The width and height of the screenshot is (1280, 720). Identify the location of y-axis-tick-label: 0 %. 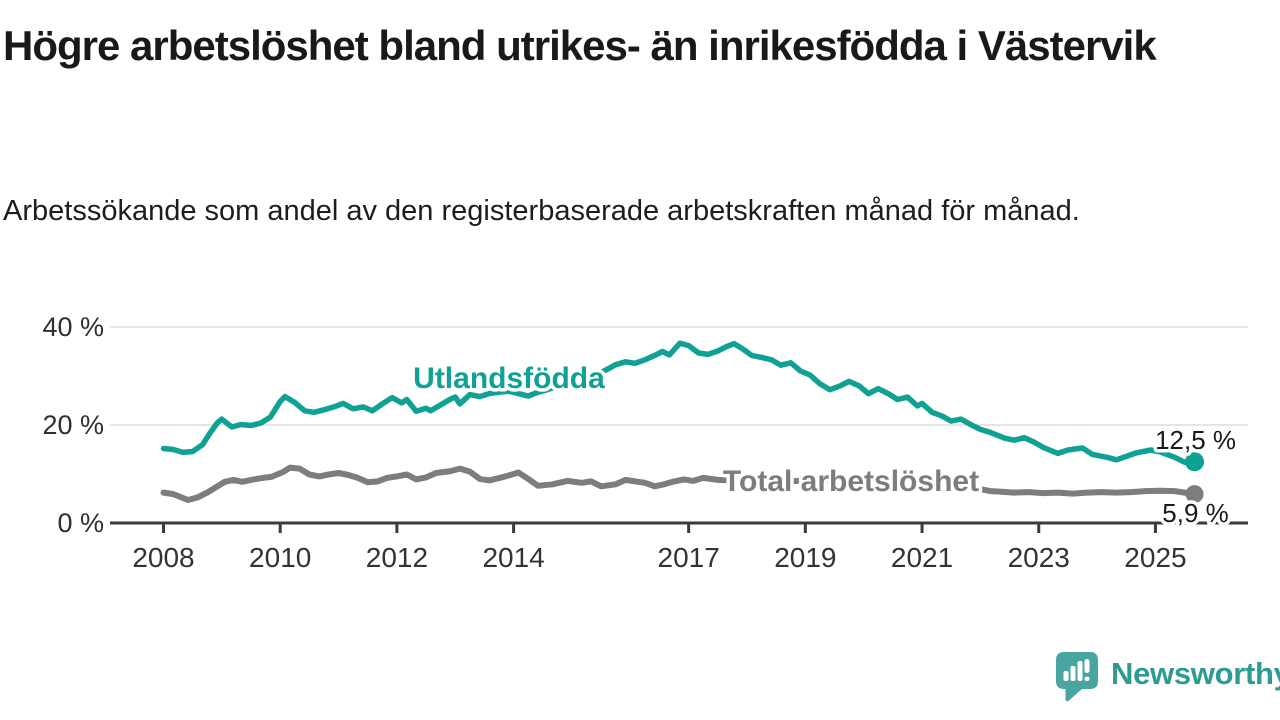
(80, 523).